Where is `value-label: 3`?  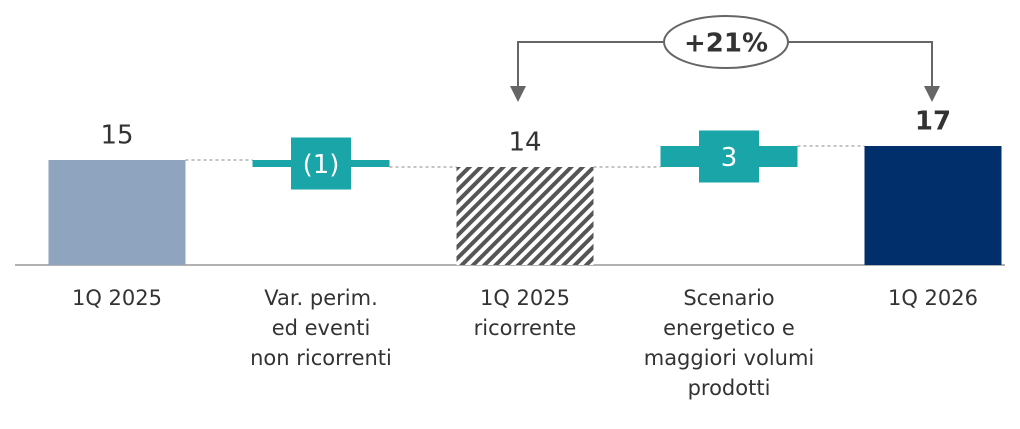 value-label: 3 is located at coordinates (729, 158).